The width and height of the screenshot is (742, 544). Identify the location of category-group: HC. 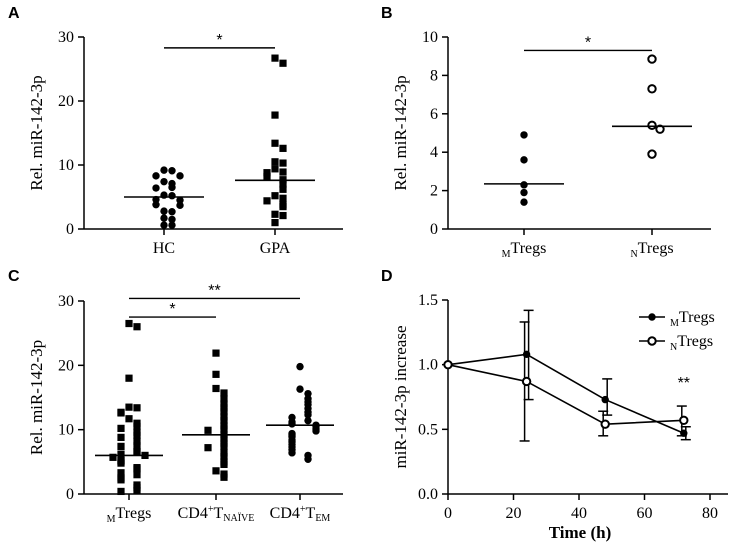
(164, 211).